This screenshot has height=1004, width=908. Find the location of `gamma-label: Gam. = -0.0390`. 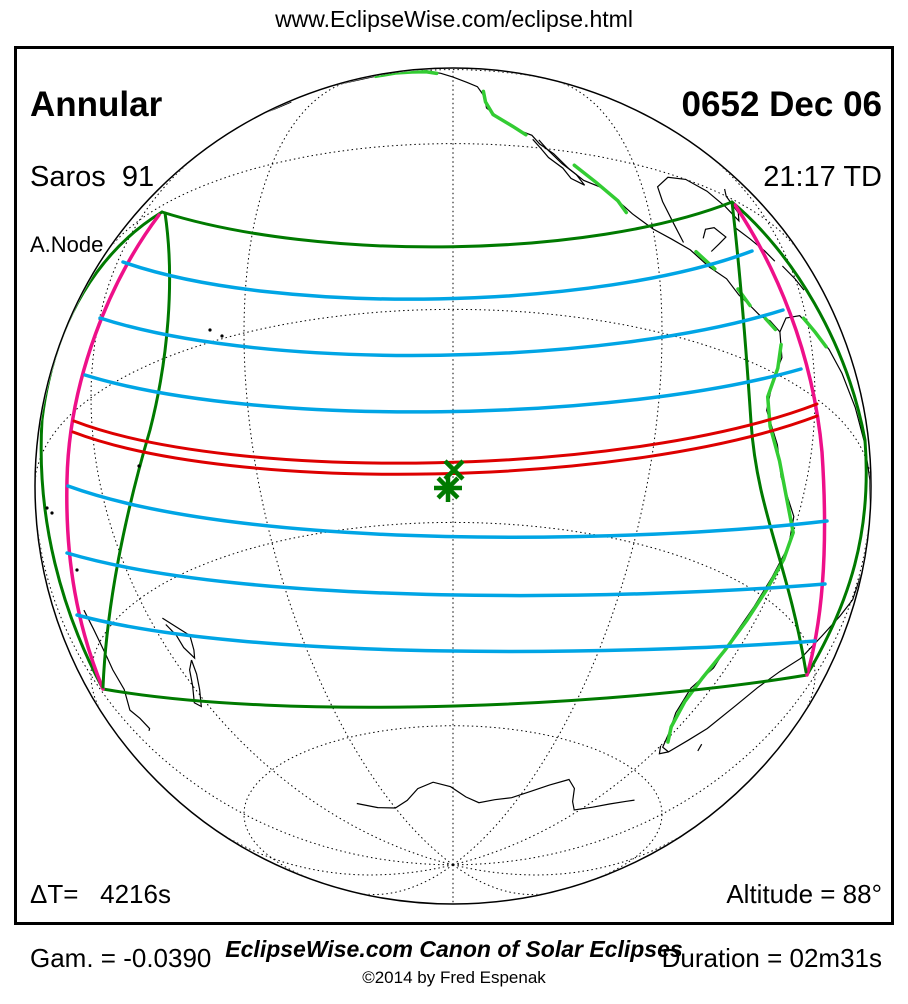

gamma-label: Gam. = -0.0390 is located at coordinates (121, 958).